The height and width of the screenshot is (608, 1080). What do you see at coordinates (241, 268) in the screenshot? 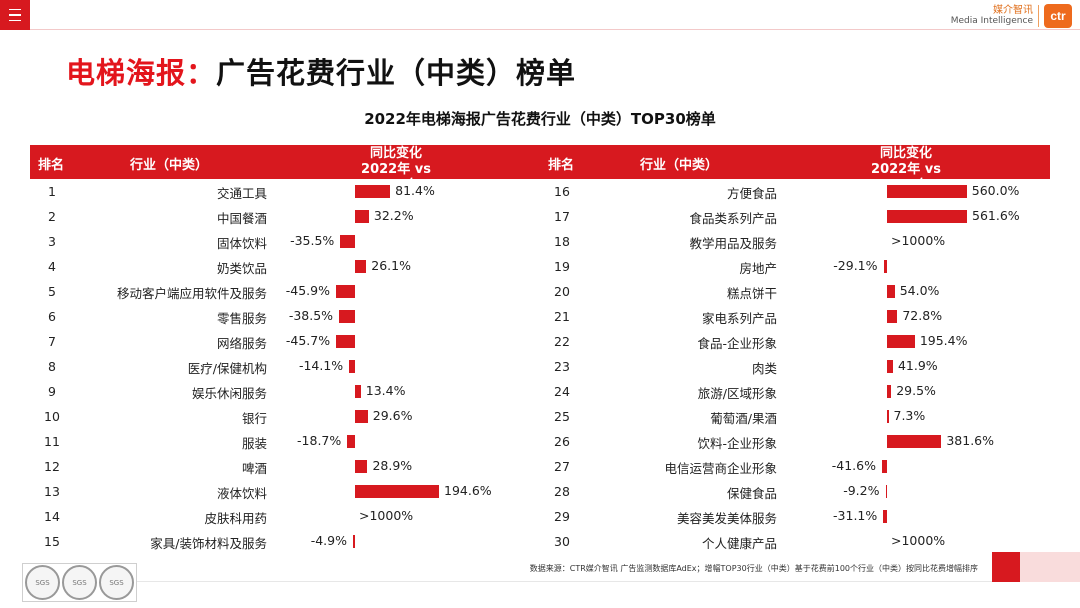
I see `industry-cell: 奶类饮品` at bounding box center [241, 268].